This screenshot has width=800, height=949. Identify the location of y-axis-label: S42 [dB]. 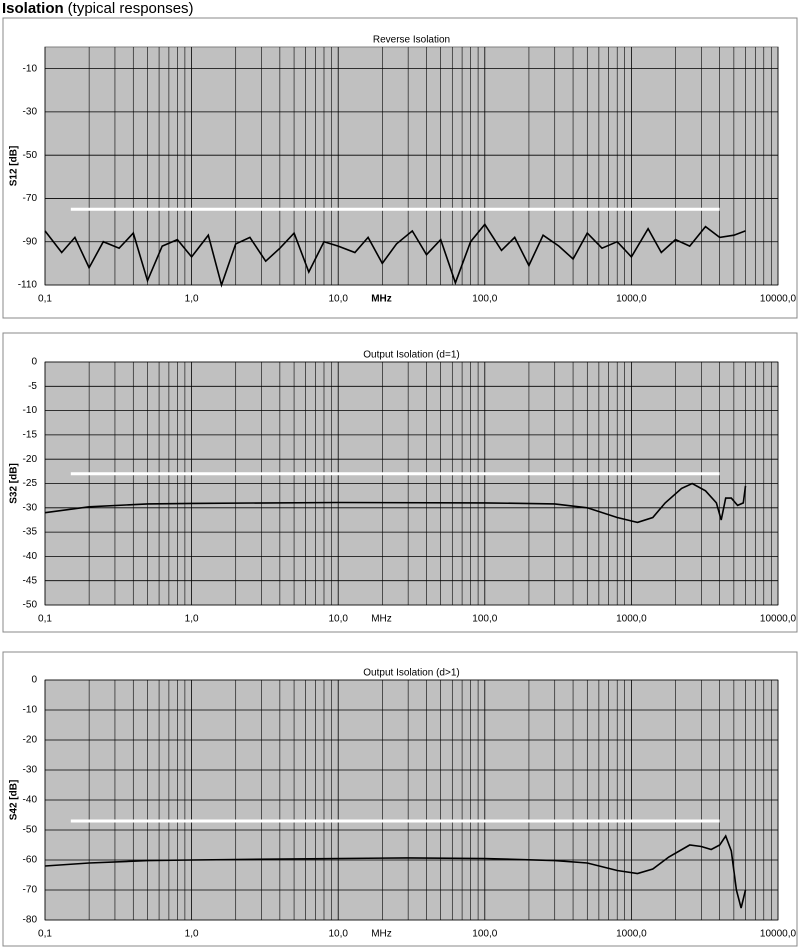
(14, 800).